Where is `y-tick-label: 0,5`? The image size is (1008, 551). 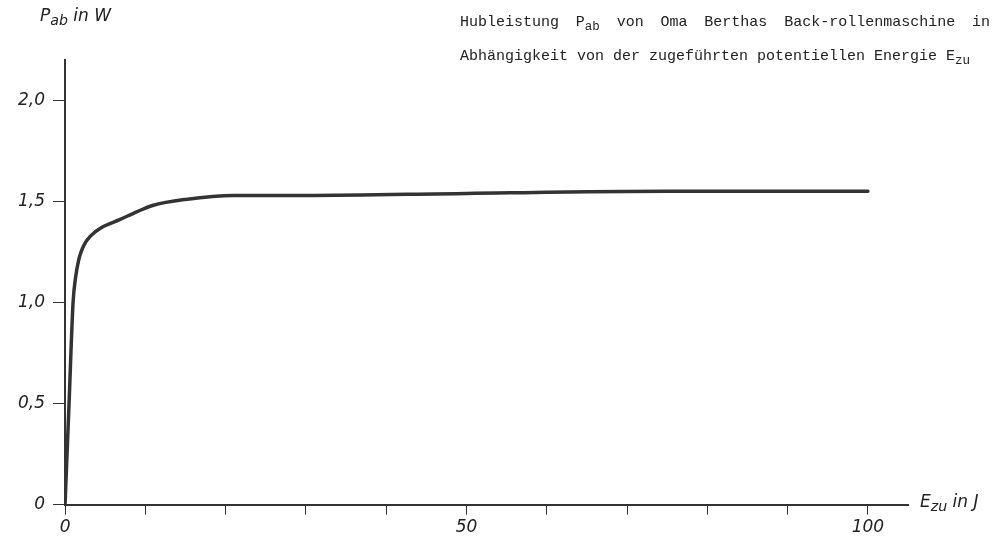
y-tick-label: 0,5 is located at coordinates (31, 401).